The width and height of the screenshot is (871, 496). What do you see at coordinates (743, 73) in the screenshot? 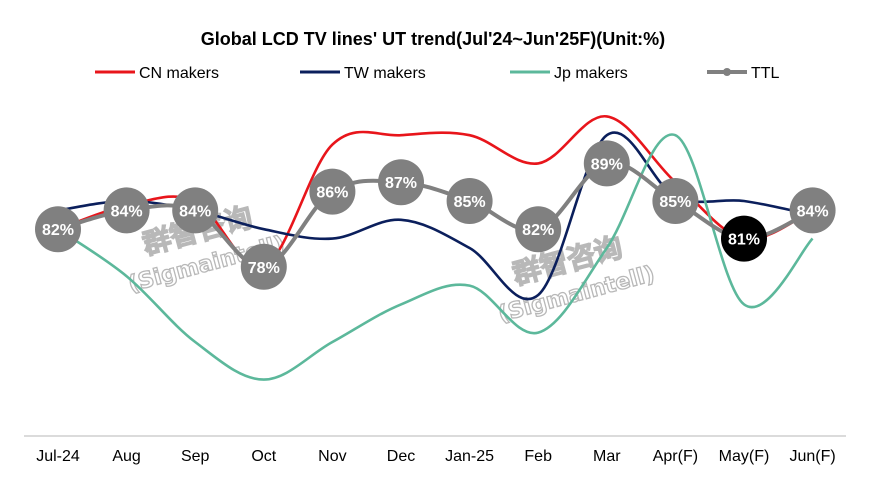
I see `legend-item-ttl: TTL` at bounding box center [743, 73].